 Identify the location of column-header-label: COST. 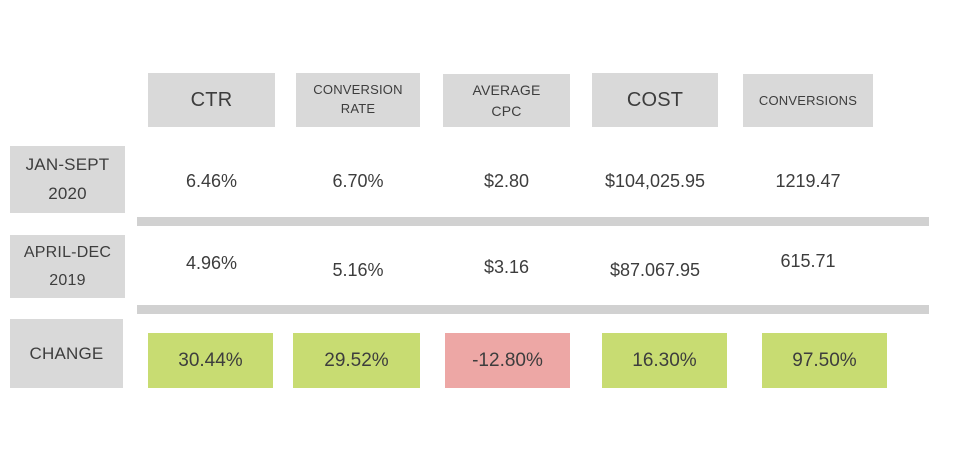
(655, 99).